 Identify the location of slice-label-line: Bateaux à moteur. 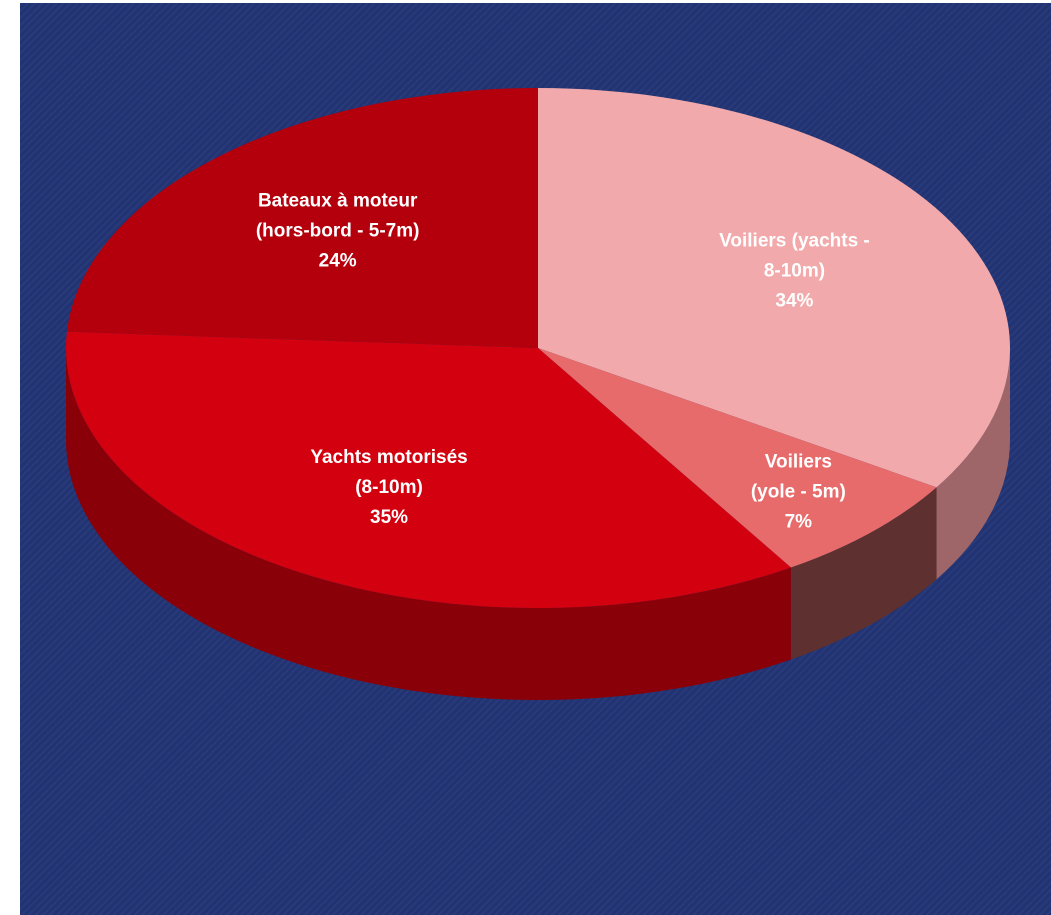
(338, 200).